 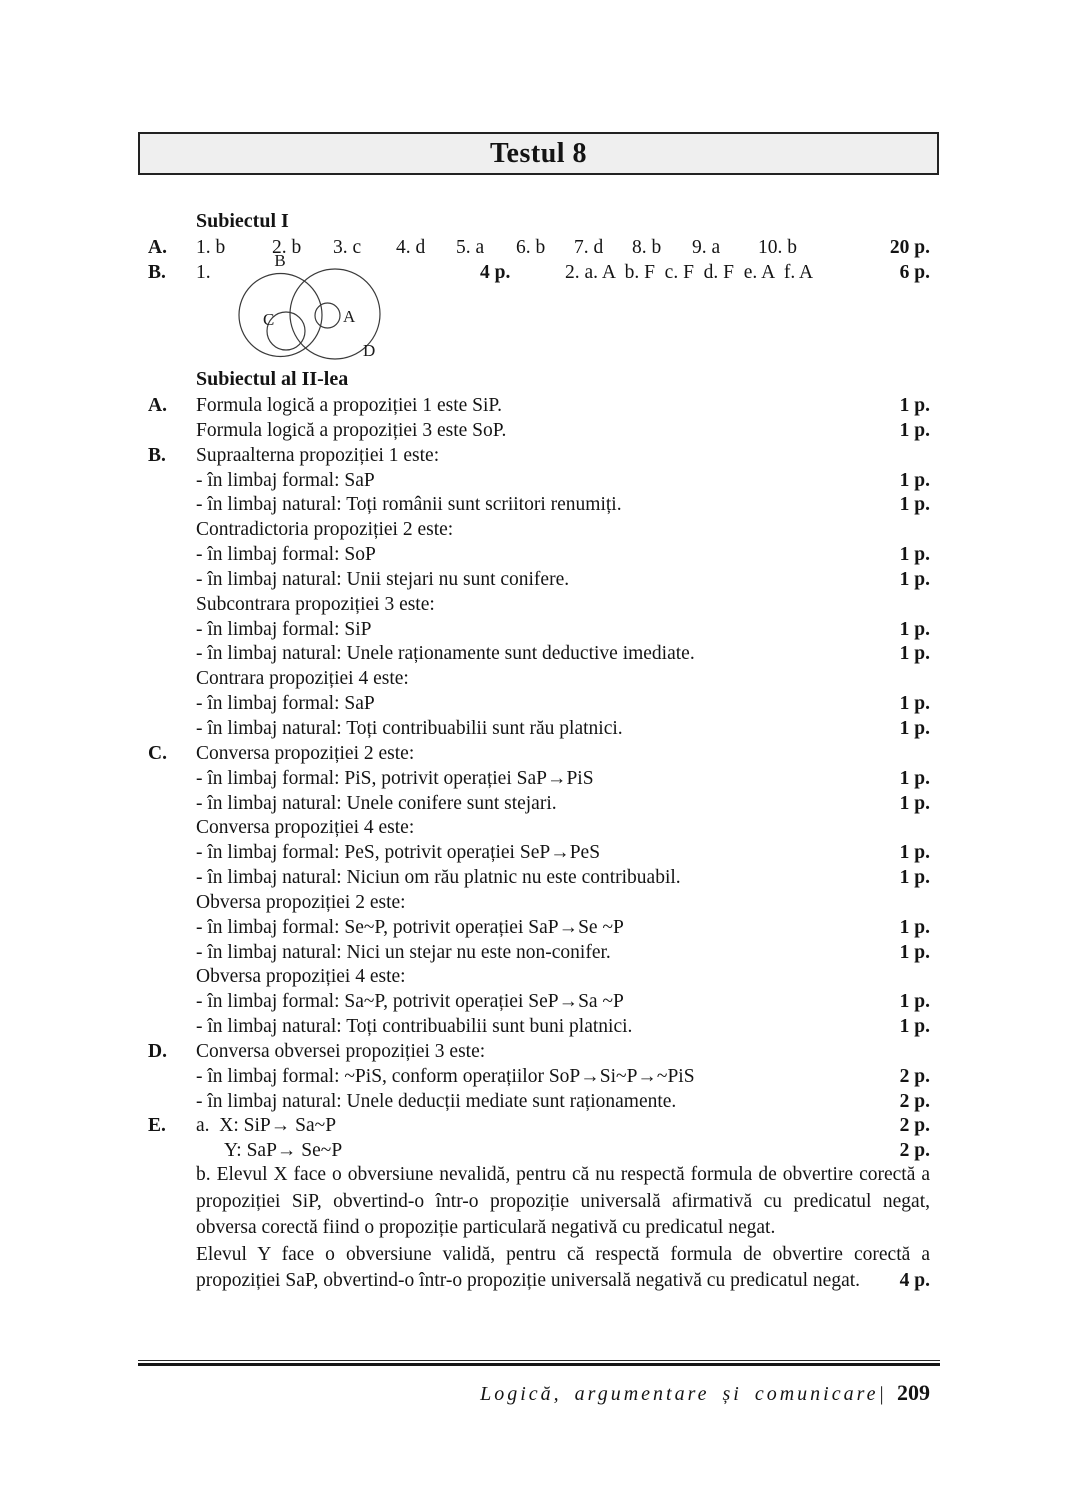 What do you see at coordinates (539, 1151) in the screenshot?
I see `answer-row: Y: SaP→ Se~P 2 p.` at bounding box center [539, 1151].